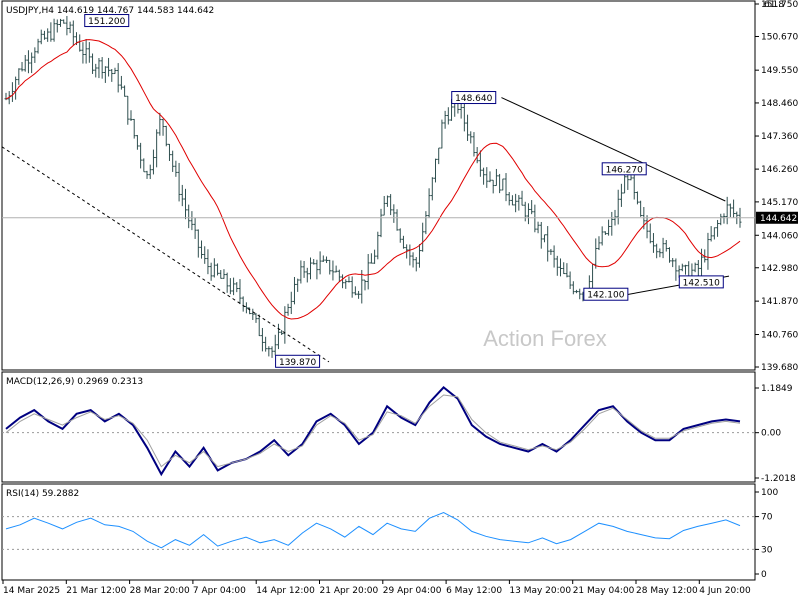 The width and height of the screenshot is (800, 600). Describe the element at coordinates (779, 137) in the screenshot. I see `price-axis-label: 147.360` at that location.